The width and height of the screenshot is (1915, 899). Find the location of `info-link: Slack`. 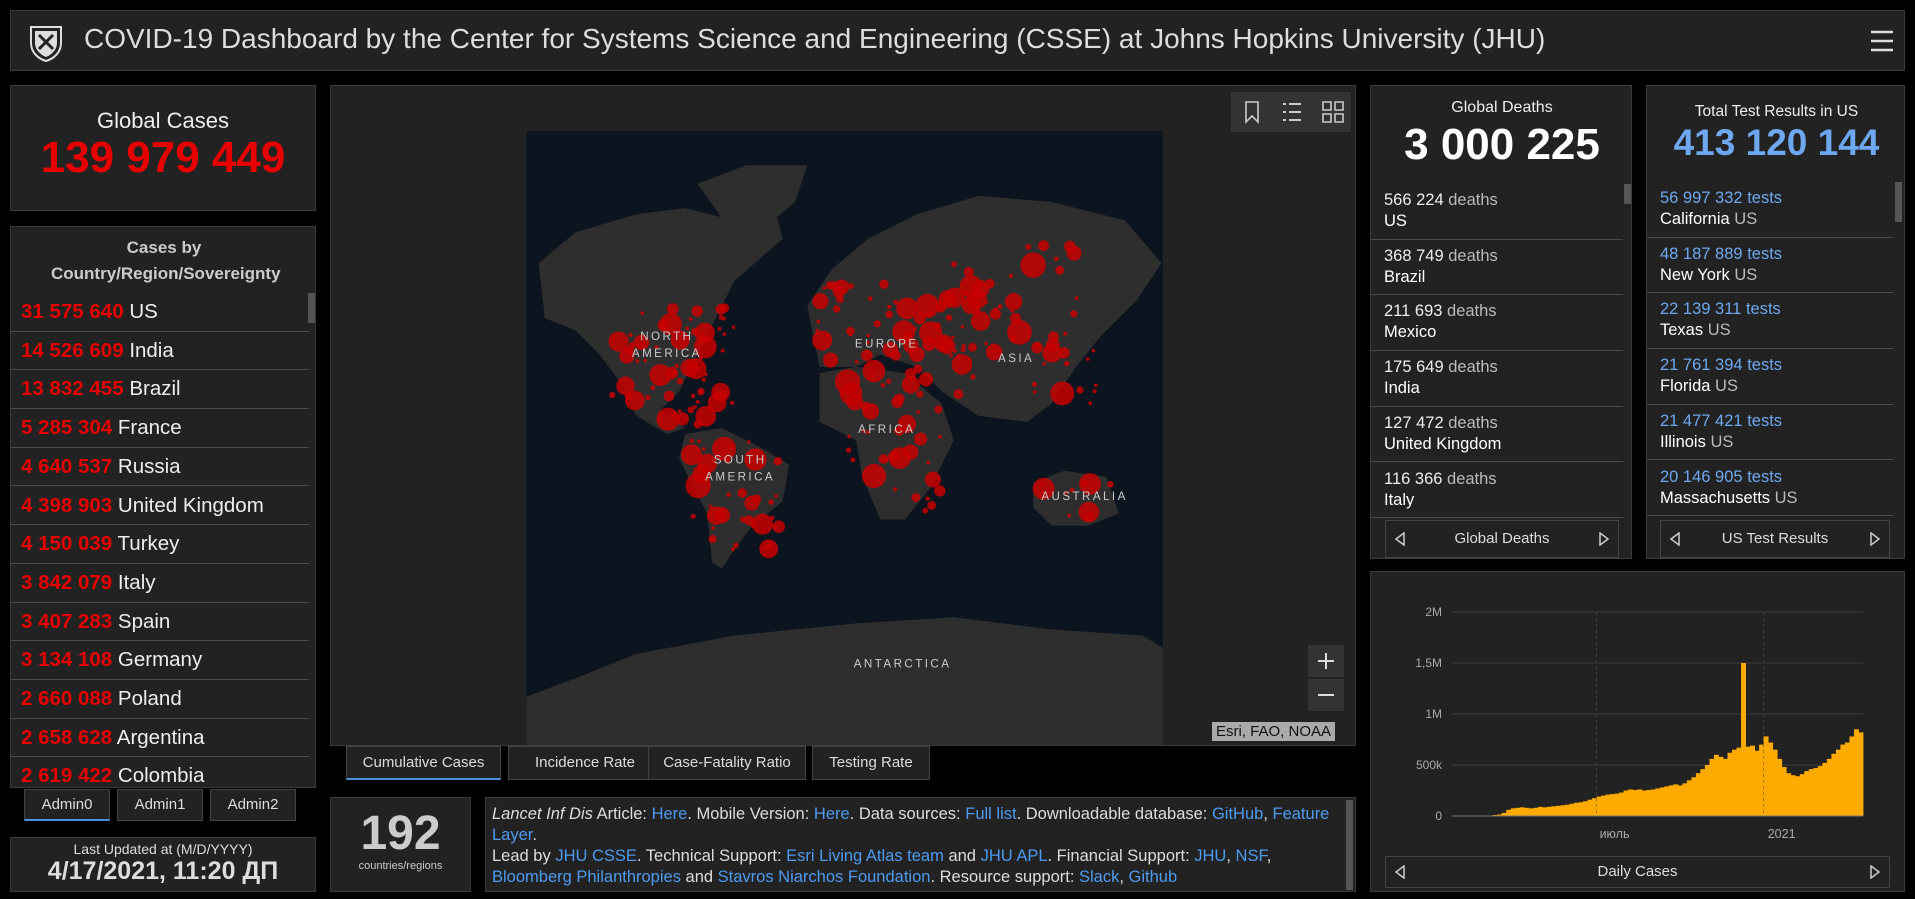

info-link: Slack is located at coordinates (1099, 877).